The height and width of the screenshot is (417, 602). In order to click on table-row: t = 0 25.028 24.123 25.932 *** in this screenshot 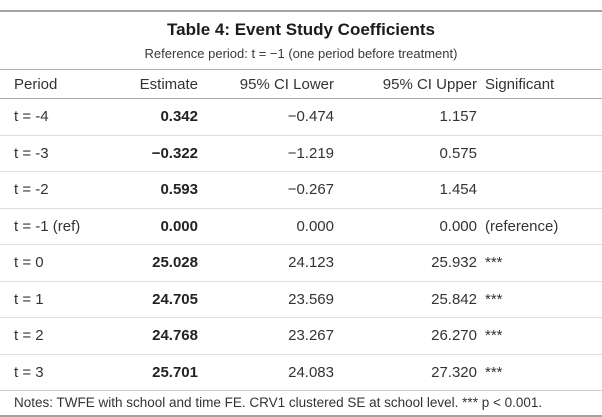, I will do `click(301, 263)`.